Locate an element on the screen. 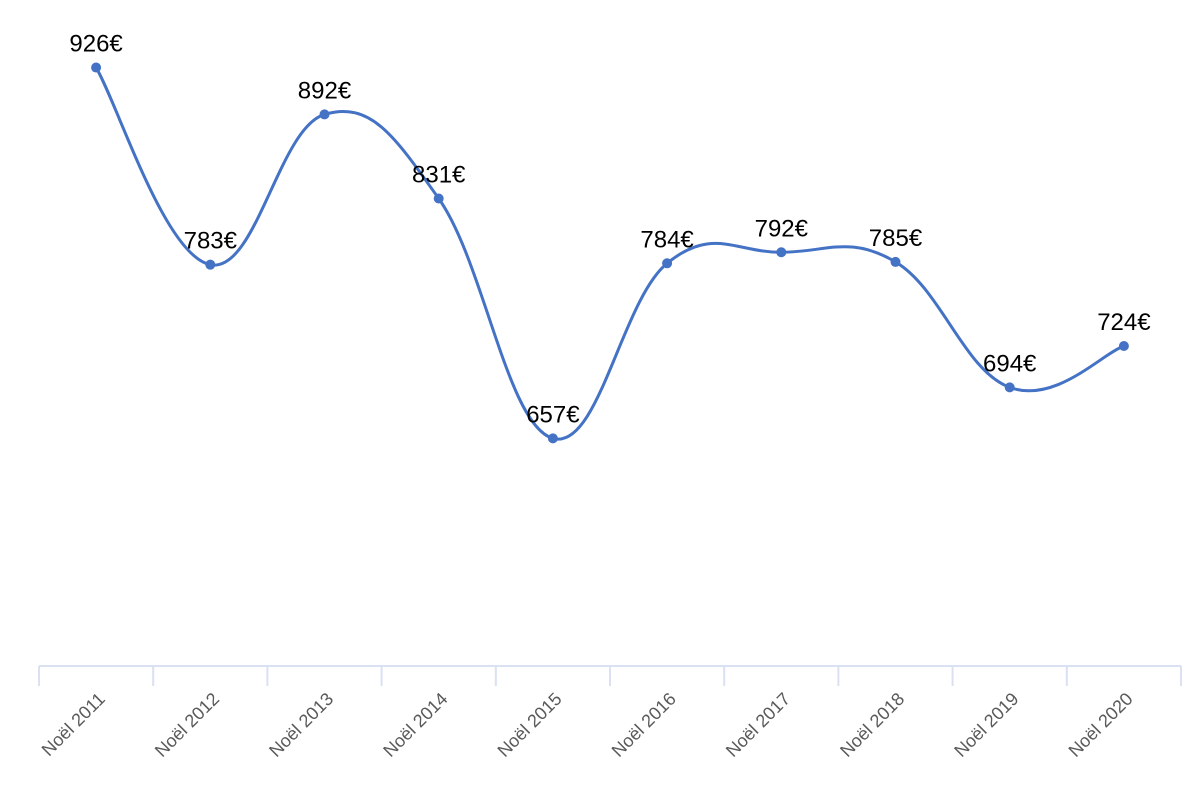 Image resolution: width=1200 pixels, height=800 pixels. x-tick-label: Noël 2014 is located at coordinates (415, 725).